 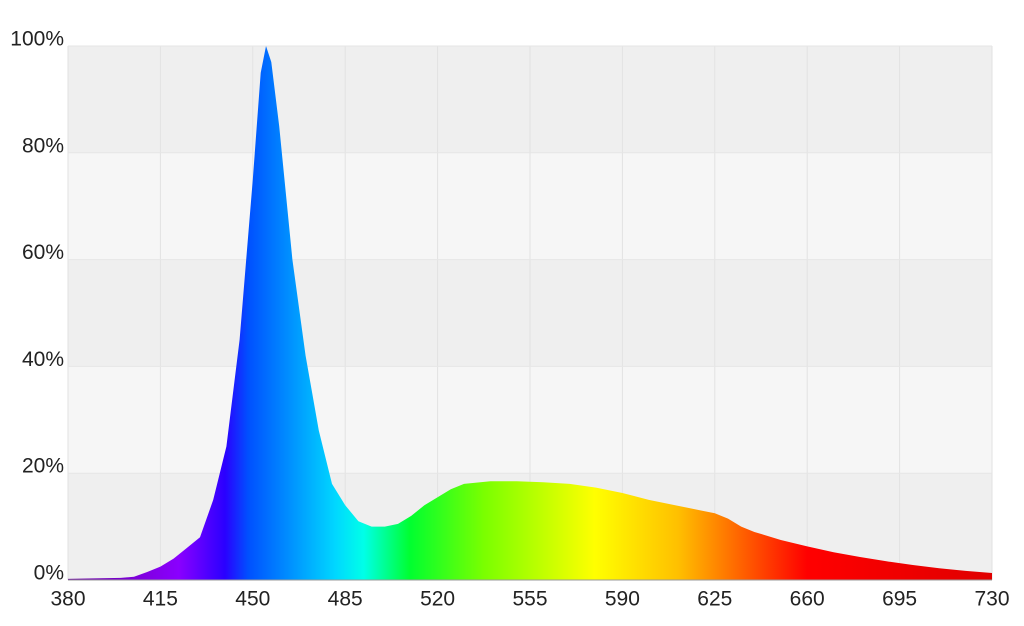 I want to click on y-tick-label: 60%, so click(x=43, y=252).